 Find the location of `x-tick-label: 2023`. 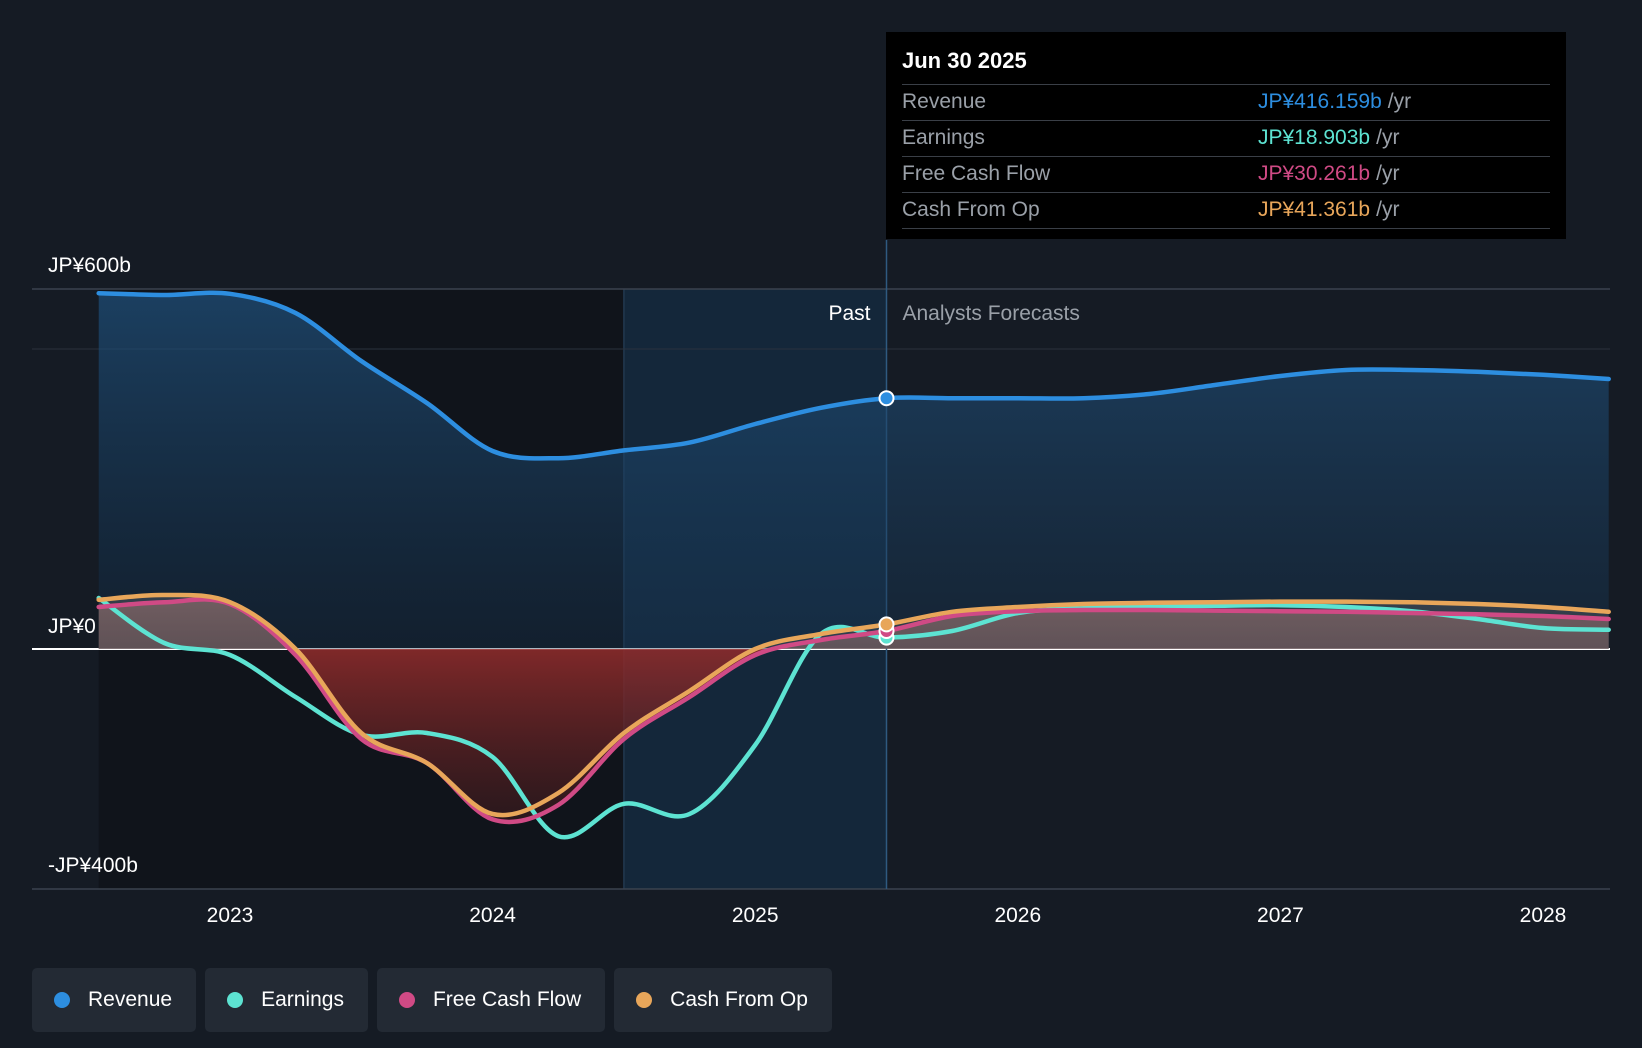

x-tick-label: 2023 is located at coordinates (230, 915).